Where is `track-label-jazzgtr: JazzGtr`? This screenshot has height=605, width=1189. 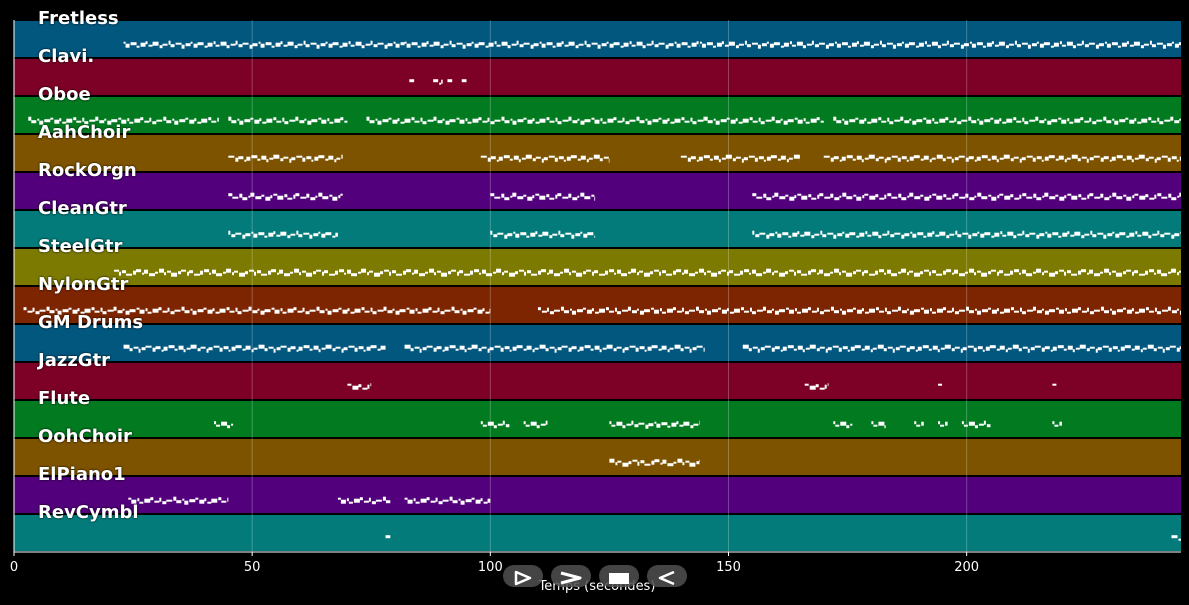 track-label-jazzgtr: JazzGtr is located at coordinates (74, 360).